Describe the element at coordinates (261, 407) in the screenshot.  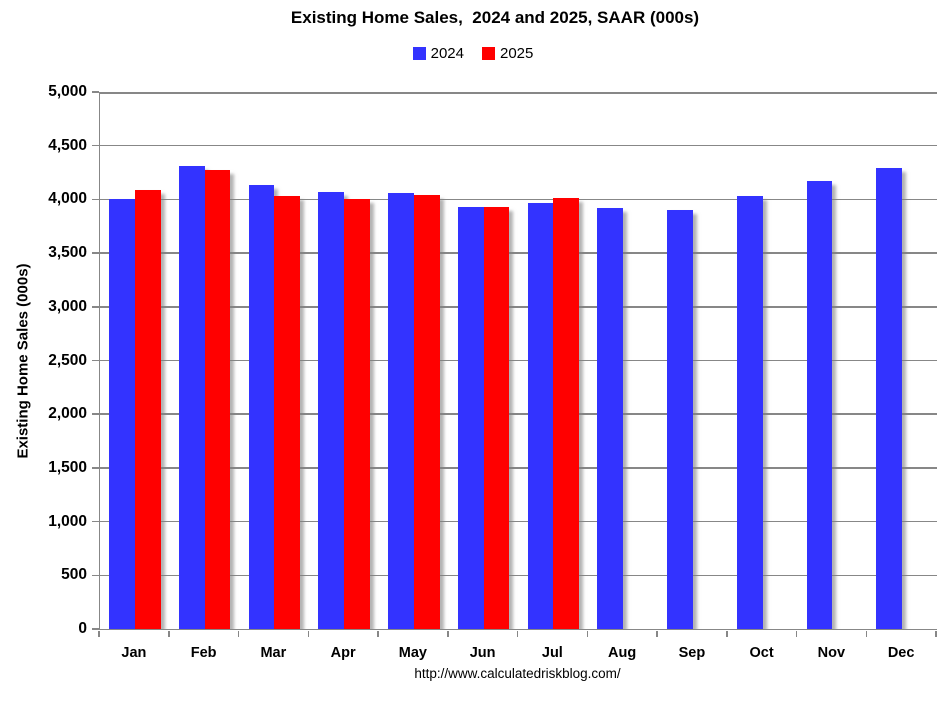
I see `bar-2024-mar` at that location.